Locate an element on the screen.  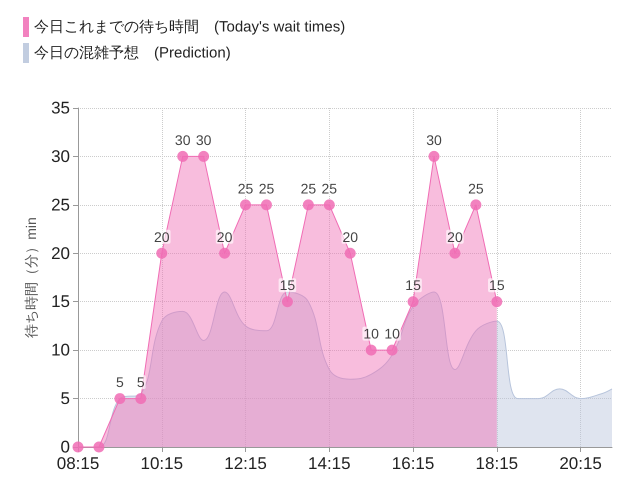
y-axis-title: 待ち時間（分）min is located at coordinates (31, 277).